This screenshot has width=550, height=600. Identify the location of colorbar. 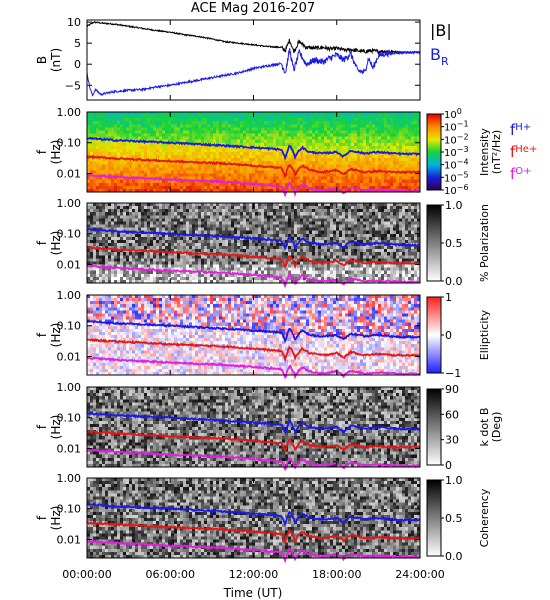
(434, 152).